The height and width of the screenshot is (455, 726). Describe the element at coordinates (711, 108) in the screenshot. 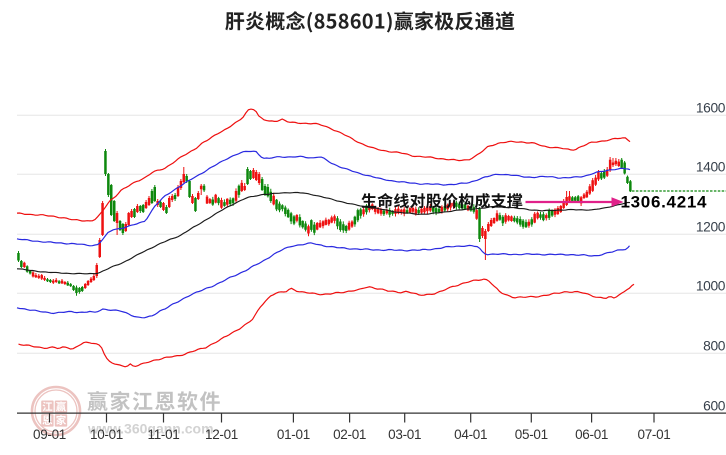

I see `svg-text: 1600` at that location.